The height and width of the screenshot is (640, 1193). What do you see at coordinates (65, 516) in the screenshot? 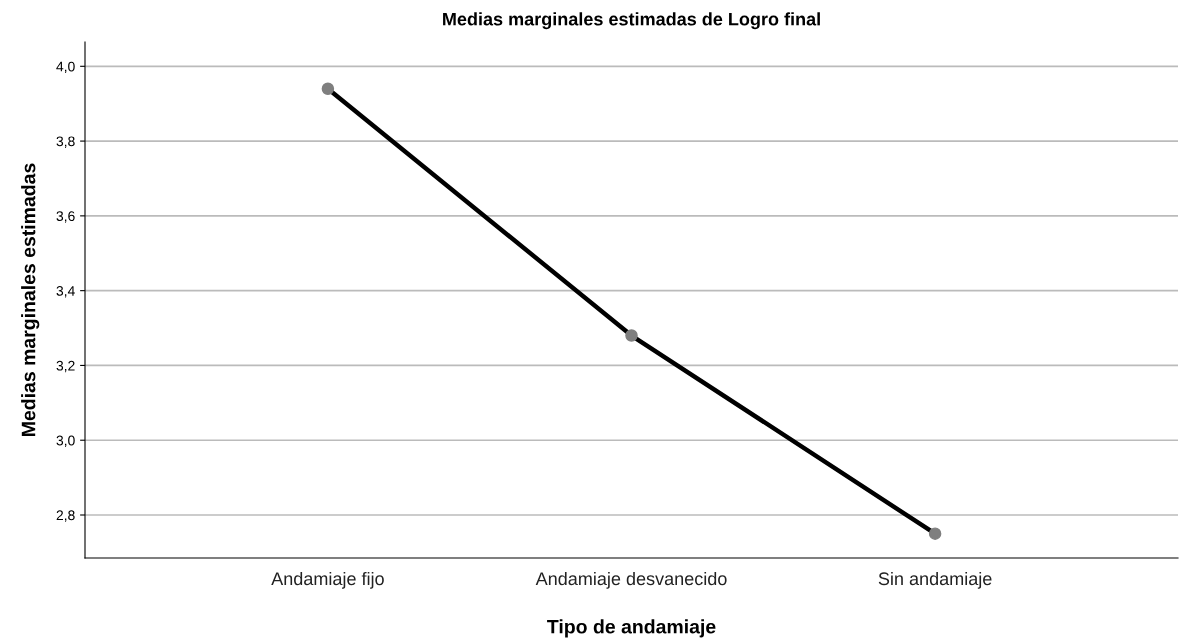
I see `y-tick-label: 2,8` at bounding box center [65, 516].